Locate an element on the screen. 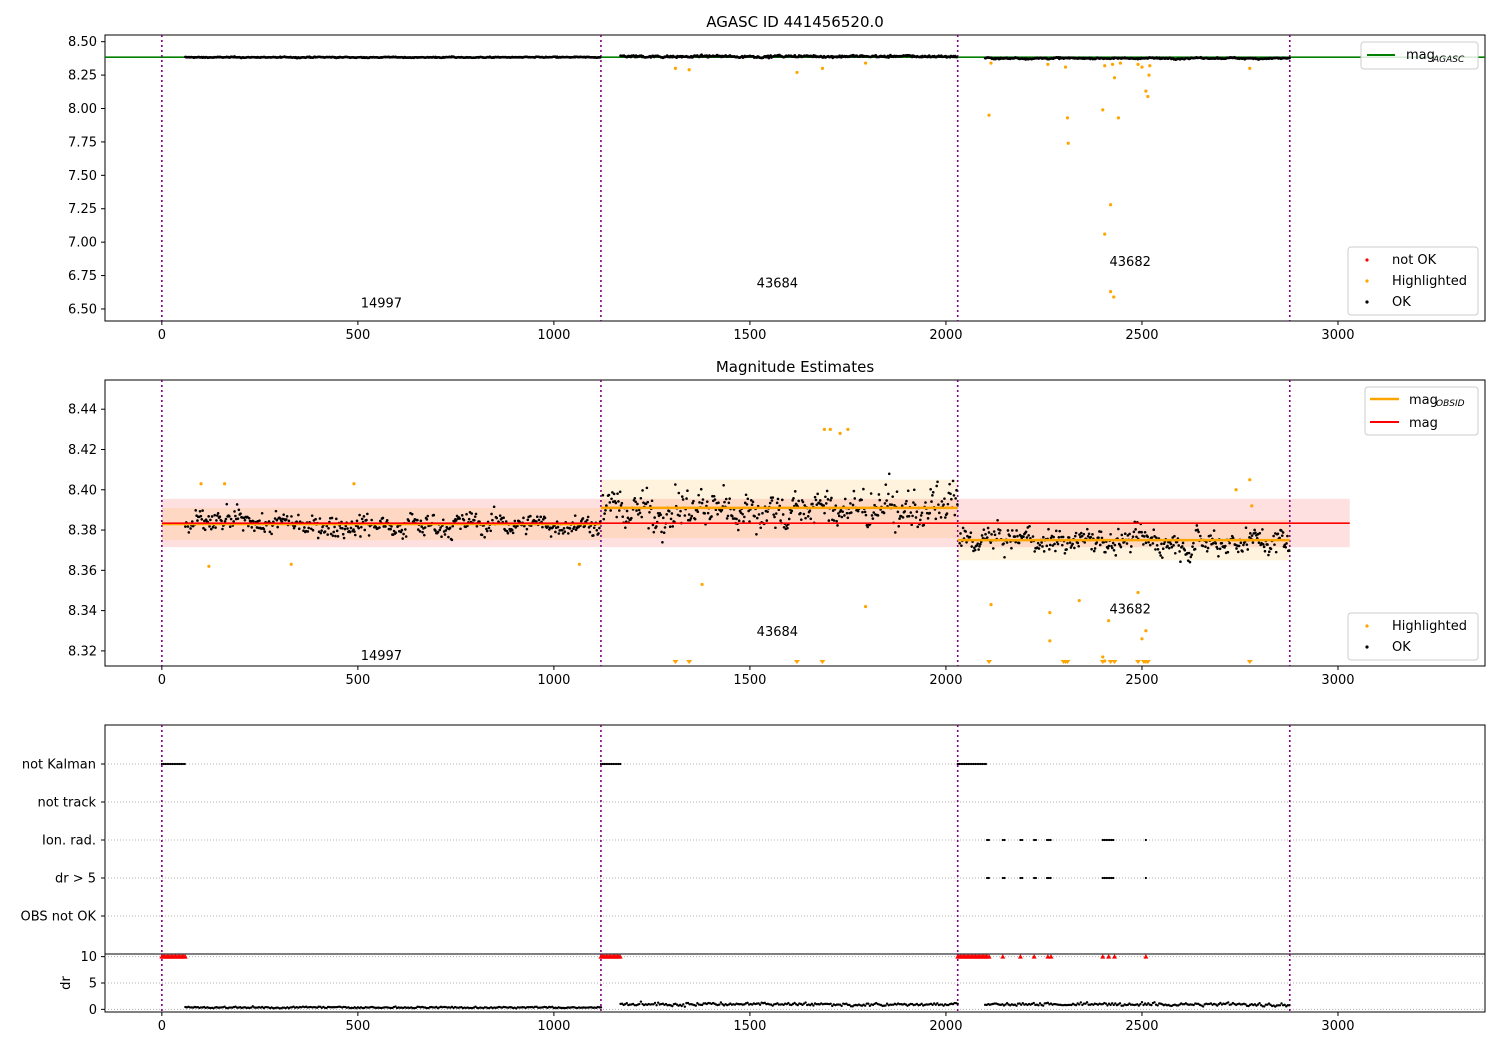 The height and width of the screenshot is (1050, 1500). y-axis-ticks: 8.32 8.34 8.36 8.38 8.40 8.42 8.44 is located at coordinates (86, 531).